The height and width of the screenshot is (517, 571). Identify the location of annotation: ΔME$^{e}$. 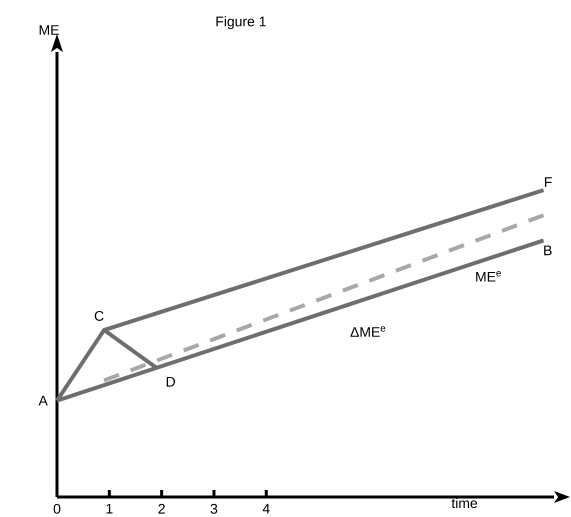
(368, 331).